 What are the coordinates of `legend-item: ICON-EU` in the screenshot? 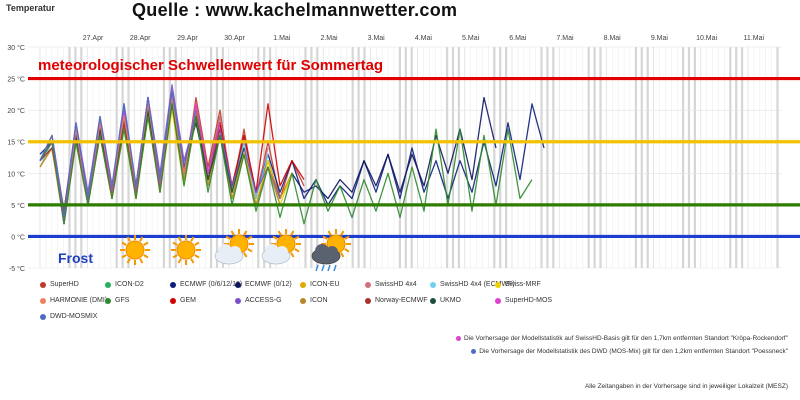 It's located at (320, 284).